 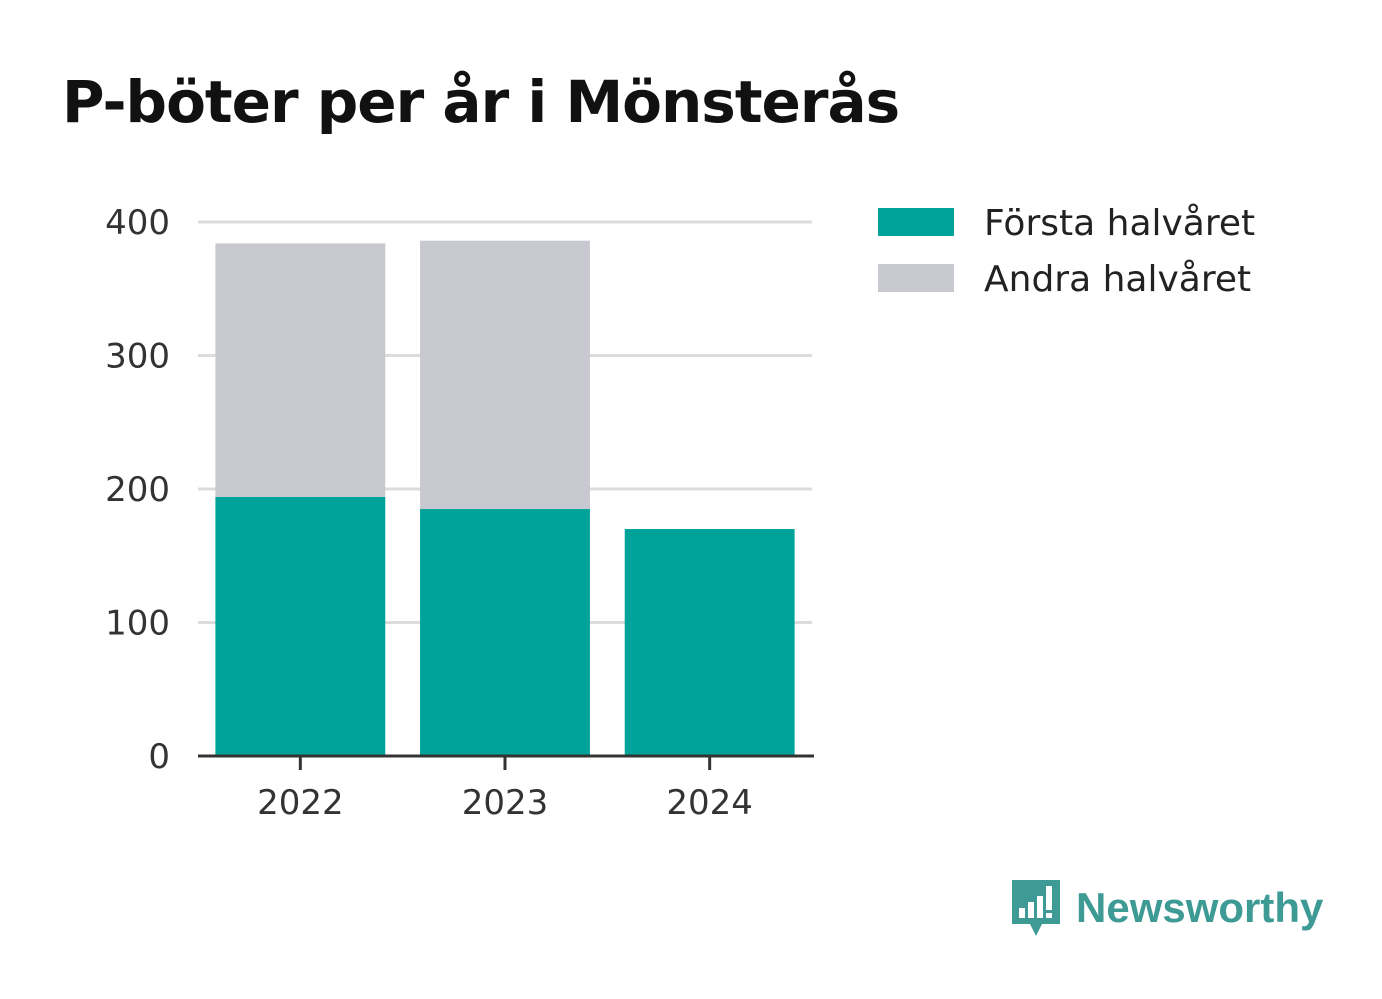 What do you see at coordinates (137, 357) in the screenshot?
I see `y-tick-label: 300` at bounding box center [137, 357].